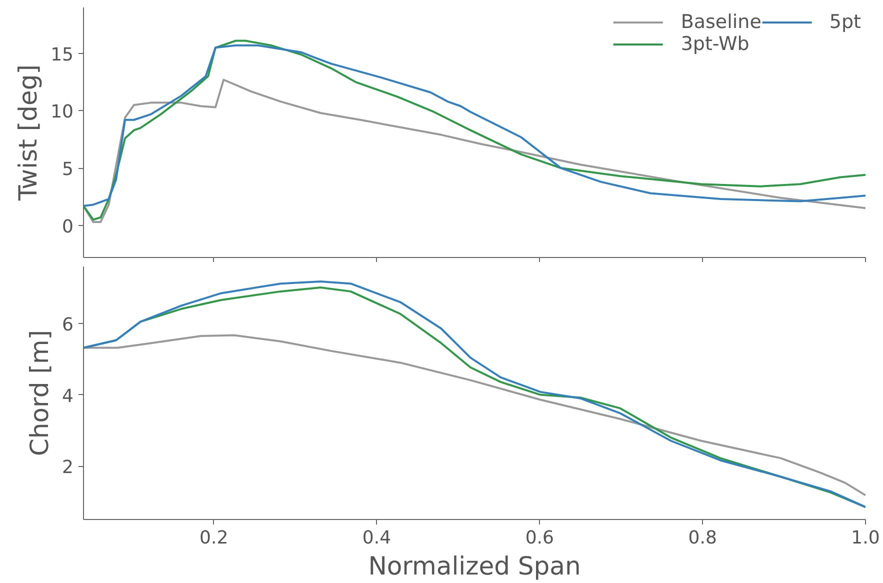 The width and height of the screenshot is (883, 583). I want to click on x-tick-label: 0.4, so click(377, 538).